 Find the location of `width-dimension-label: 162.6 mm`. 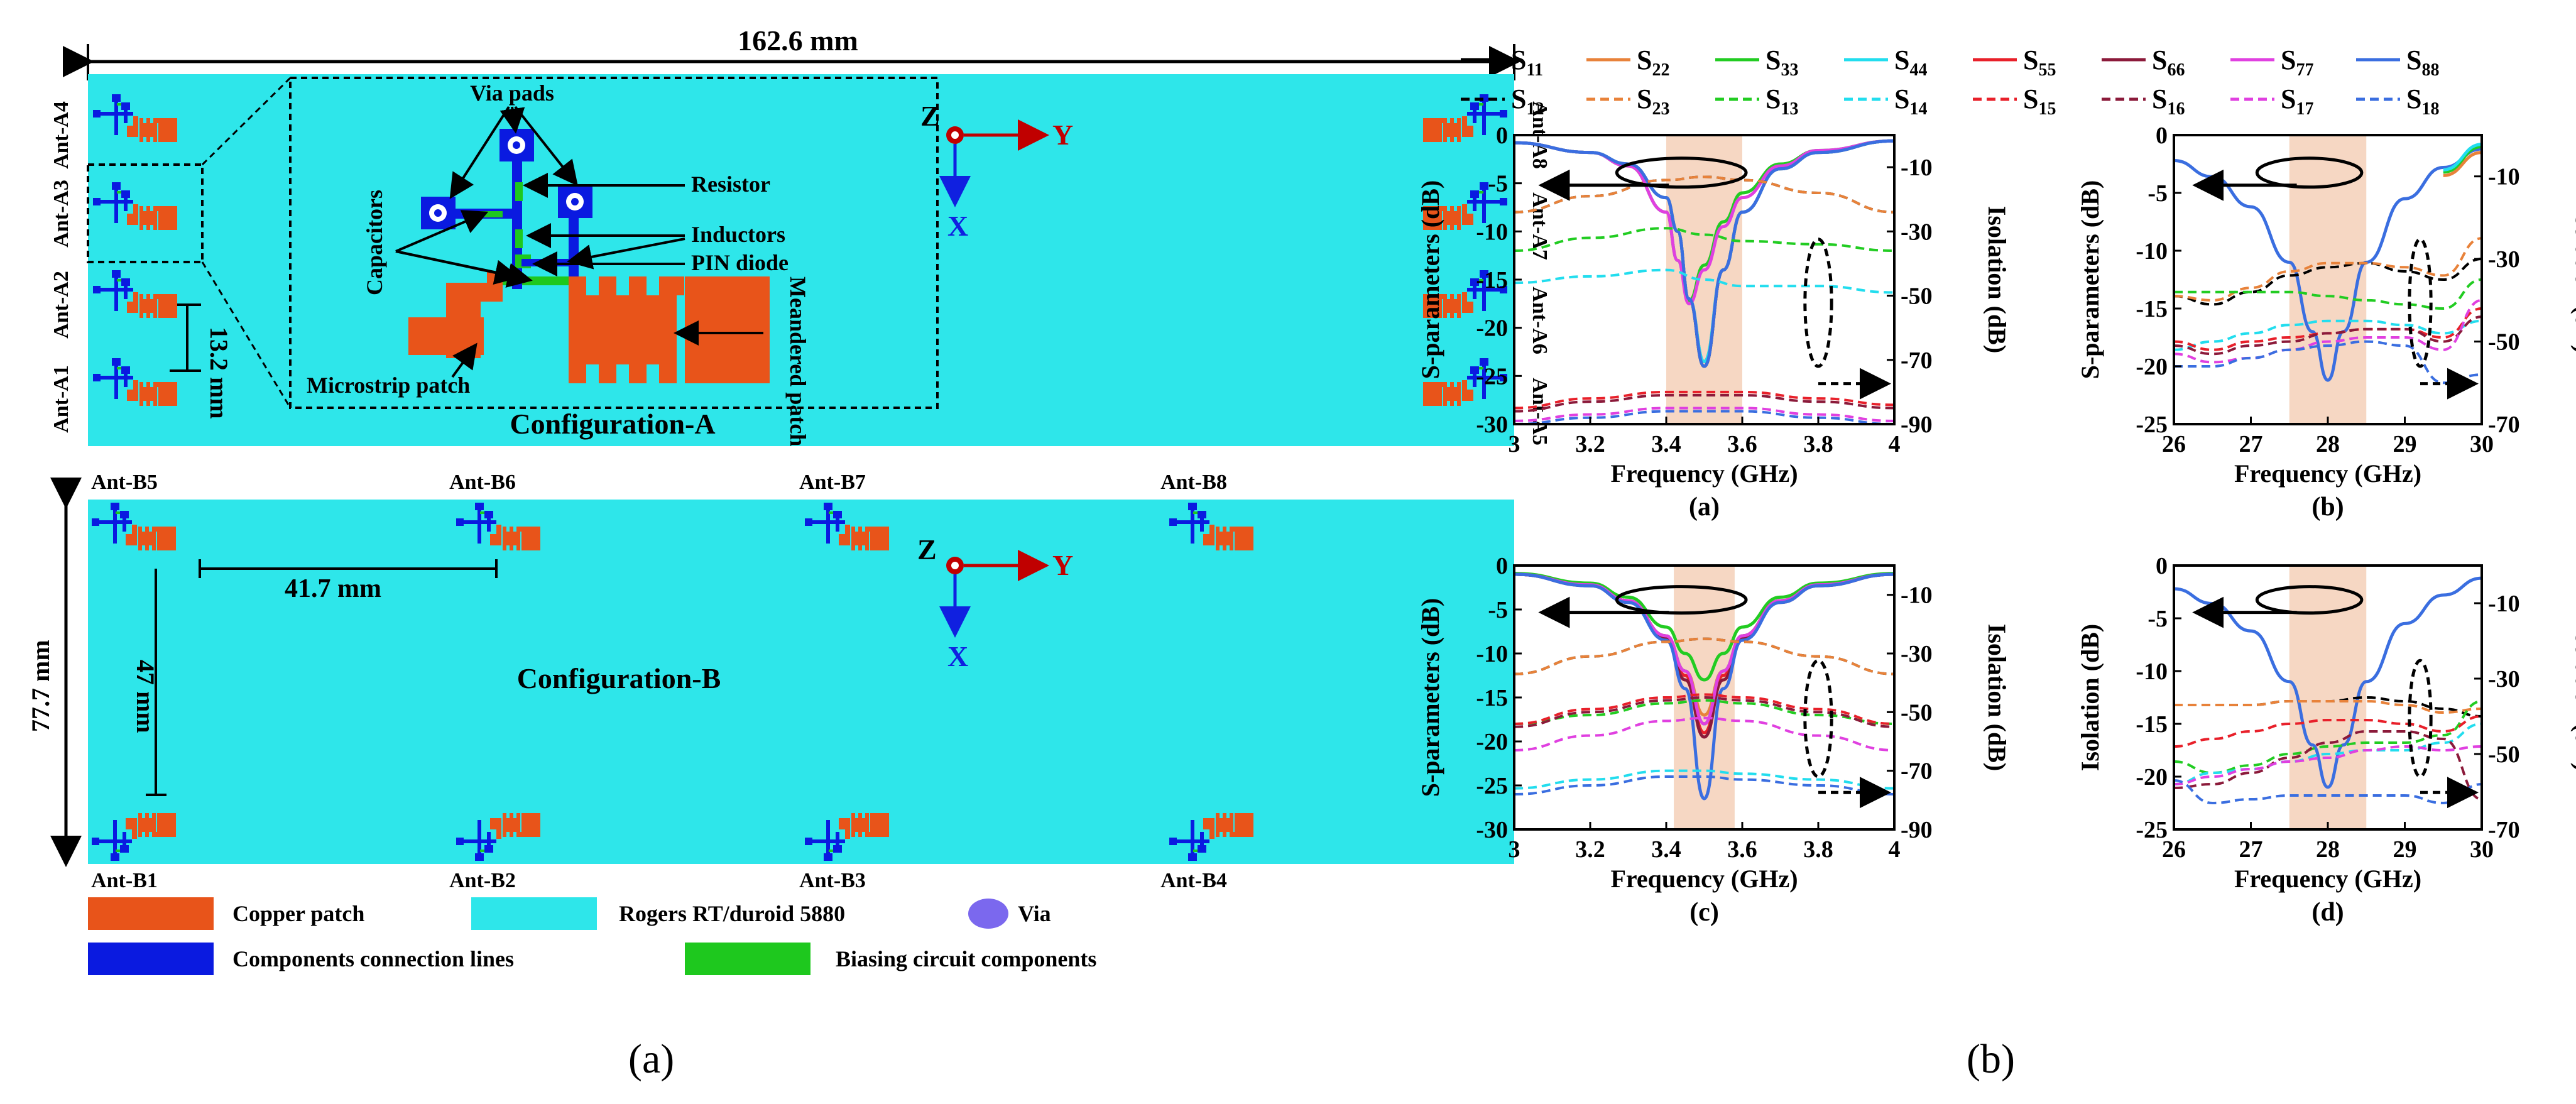

width-dimension-label: 162.6 mm is located at coordinates (798, 41).